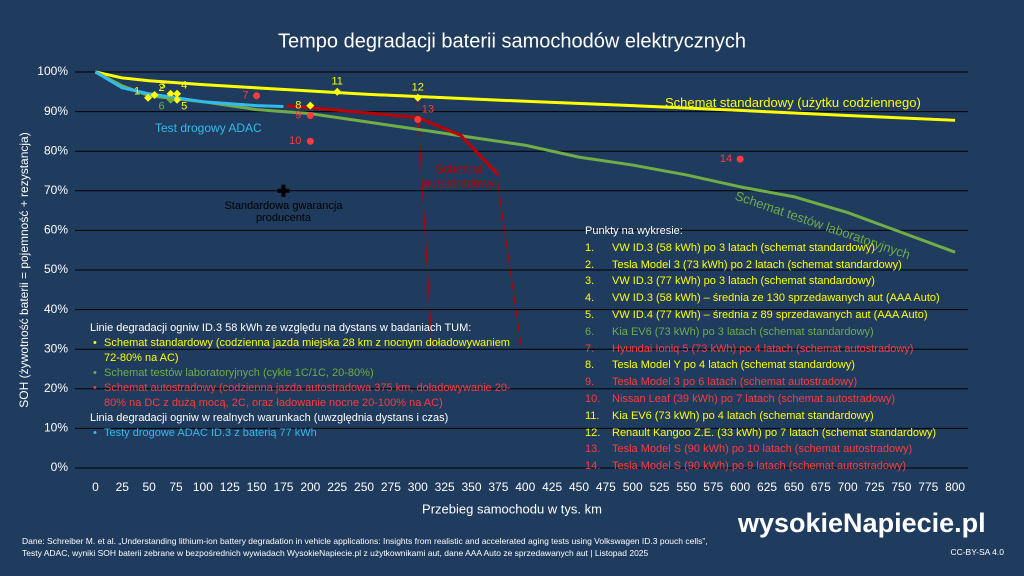 This screenshot has height=576, width=1024. Describe the element at coordinates (56, 190) in the screenshot. I see `y-tick-label: 70%` at that location.